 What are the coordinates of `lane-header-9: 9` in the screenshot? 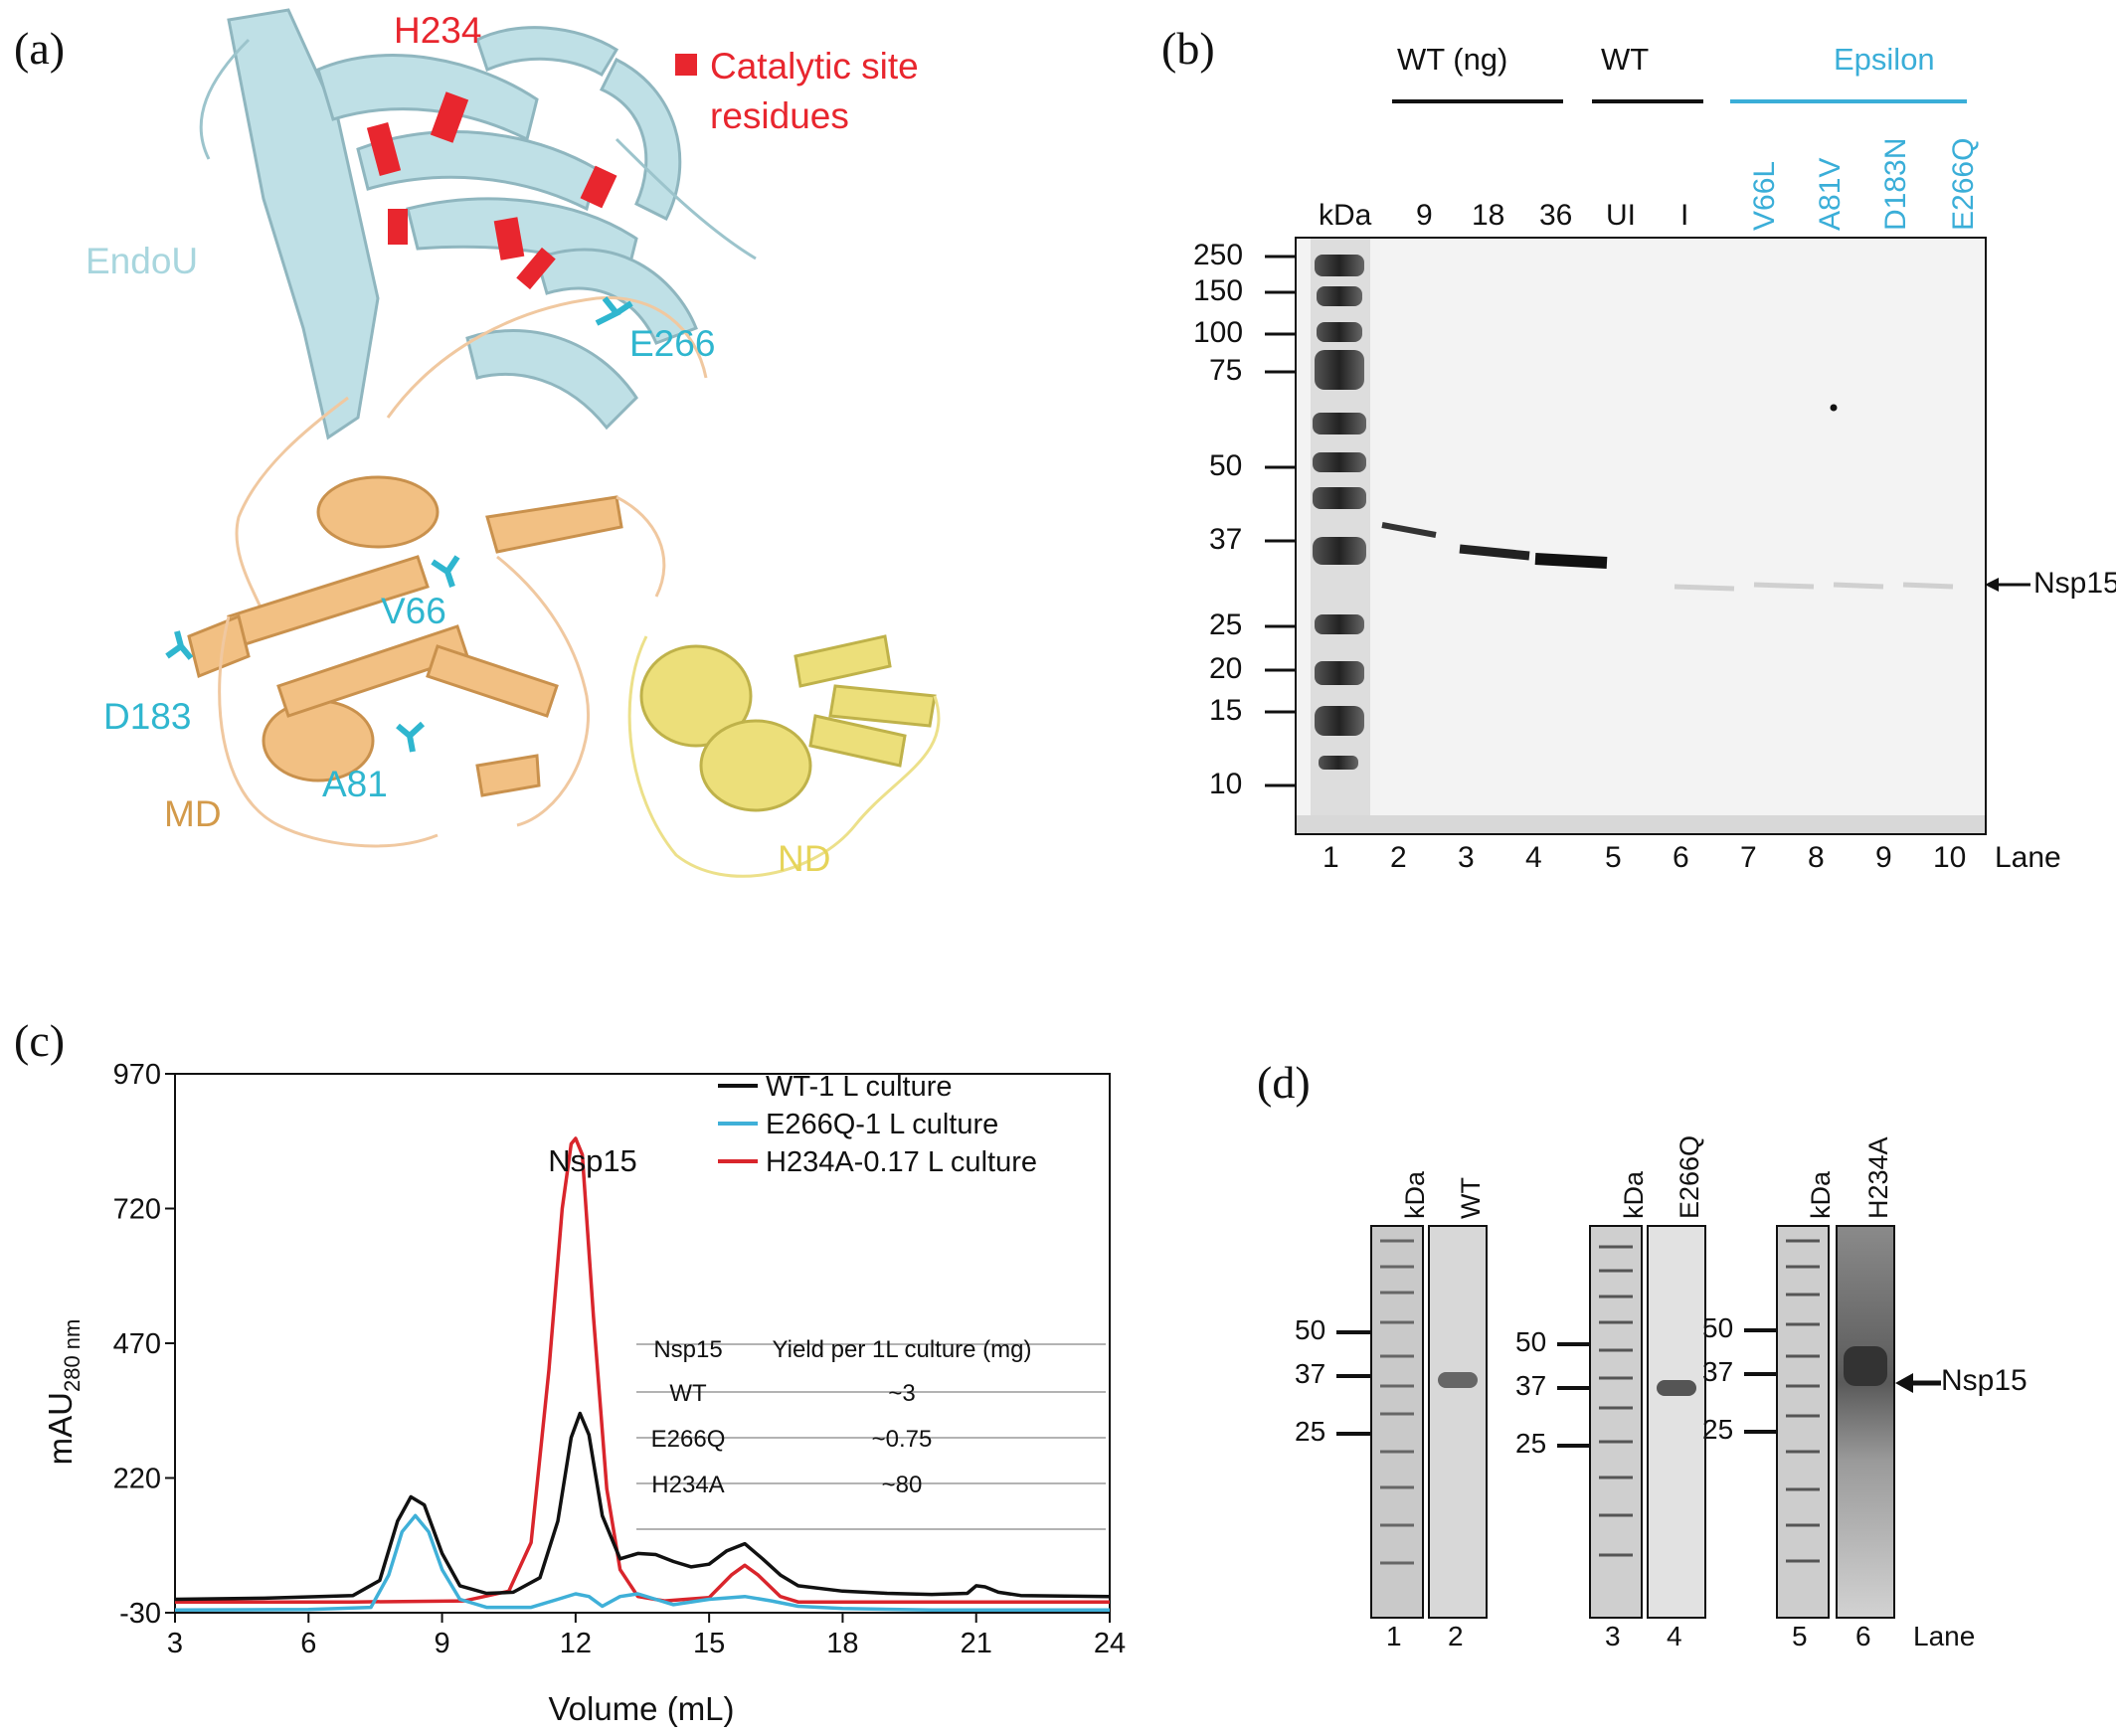 It's located at (1424, 215).